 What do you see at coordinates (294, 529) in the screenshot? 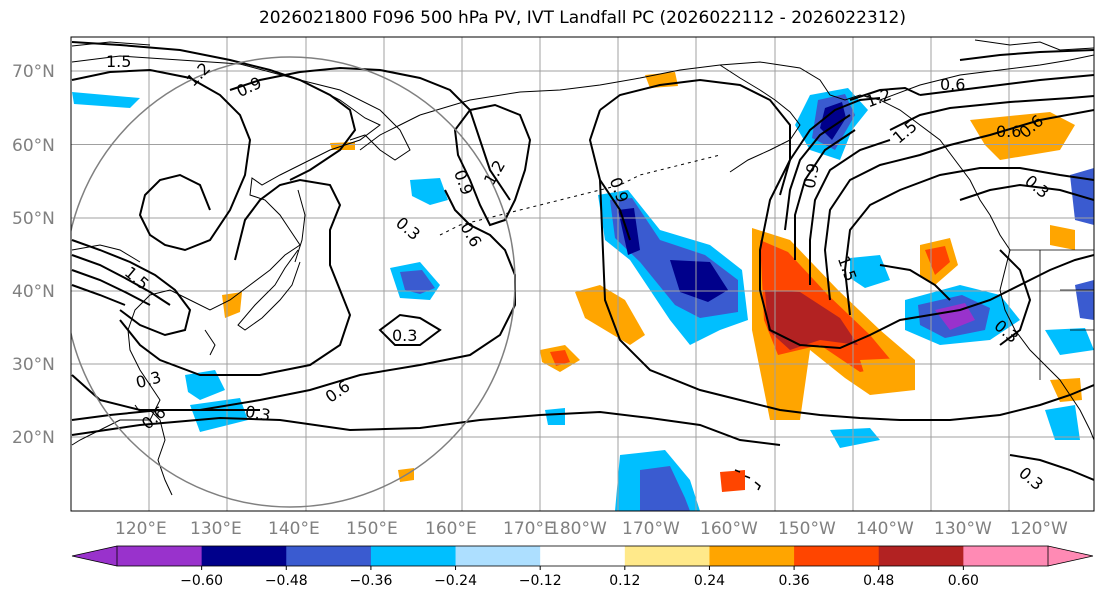
I see `lon-label: 140°E` at bounding box center [294, 529].